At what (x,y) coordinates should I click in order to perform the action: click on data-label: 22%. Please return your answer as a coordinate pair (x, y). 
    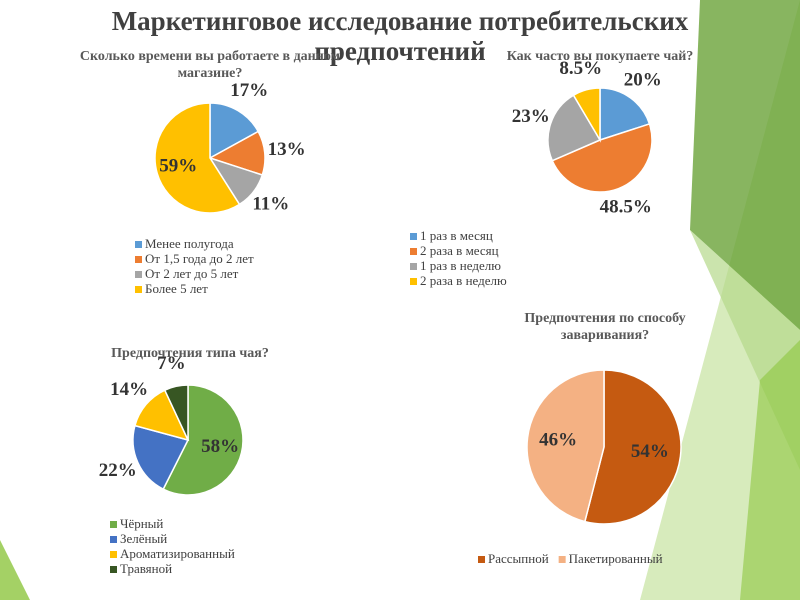
    Looking at the image, I should click on (118, 470).